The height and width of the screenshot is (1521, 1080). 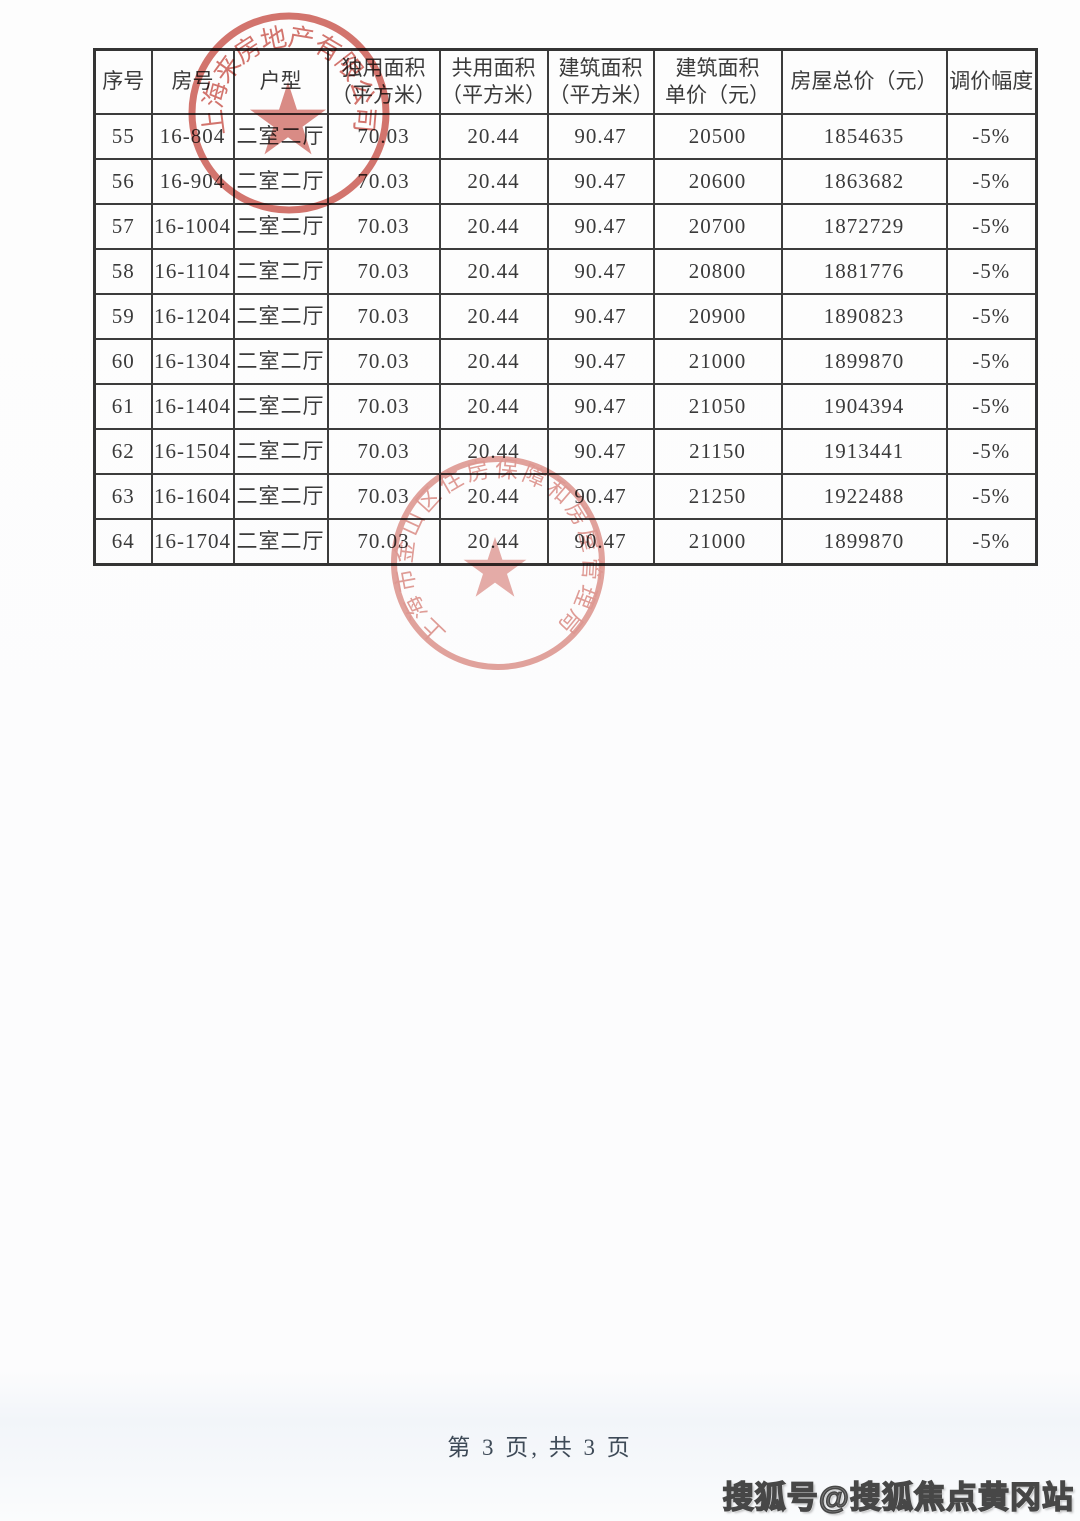 I want to click on table-cell: 1881776, so click(x=864, y=271).